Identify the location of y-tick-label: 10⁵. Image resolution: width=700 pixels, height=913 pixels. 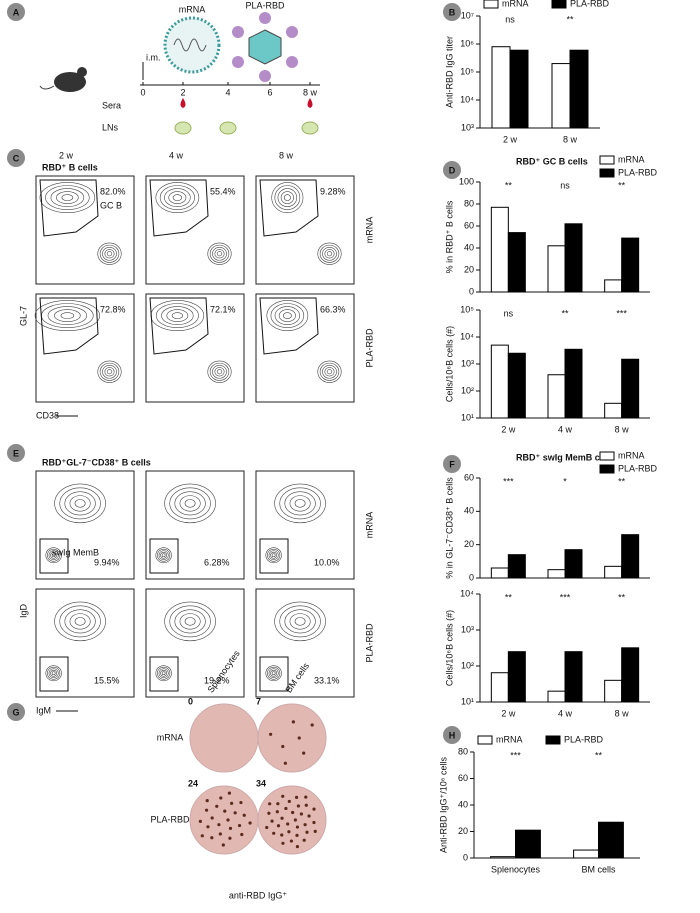
(467, 71).